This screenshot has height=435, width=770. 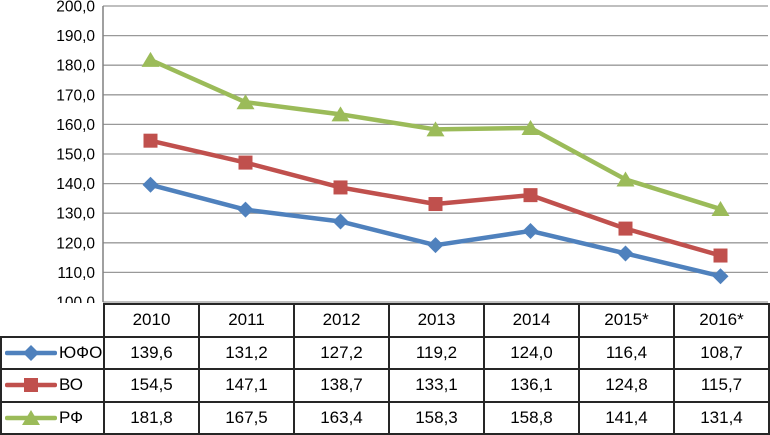 What do you see at coordinates (75, 125) in the screenshot?
I see `y-axis-tick-label: 160,0` at bounding box center [75, 125].